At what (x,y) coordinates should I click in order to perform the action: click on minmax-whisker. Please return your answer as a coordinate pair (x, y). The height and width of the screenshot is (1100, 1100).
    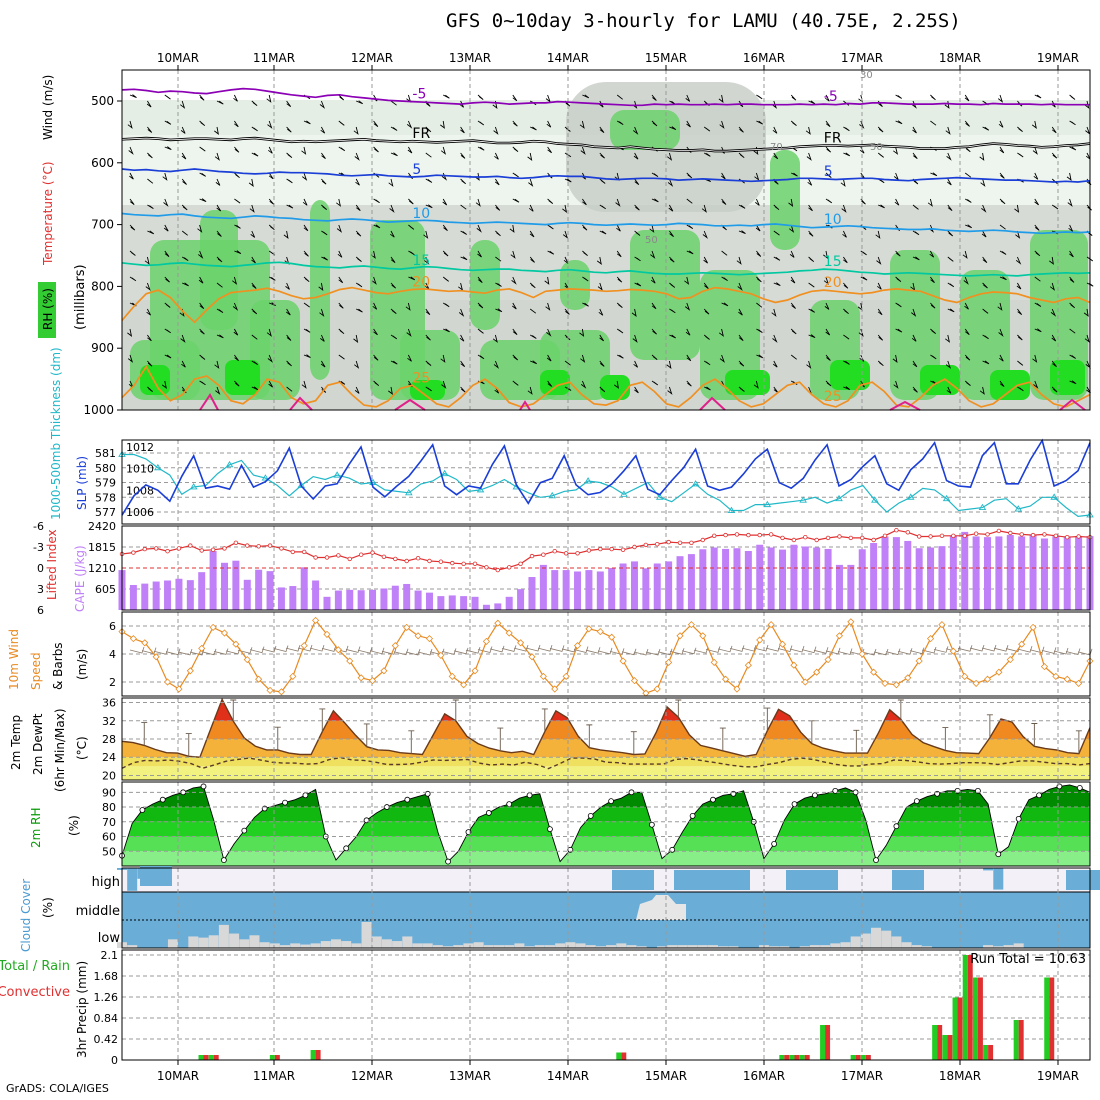
    Looking at the image, I should click on (1078, 742).